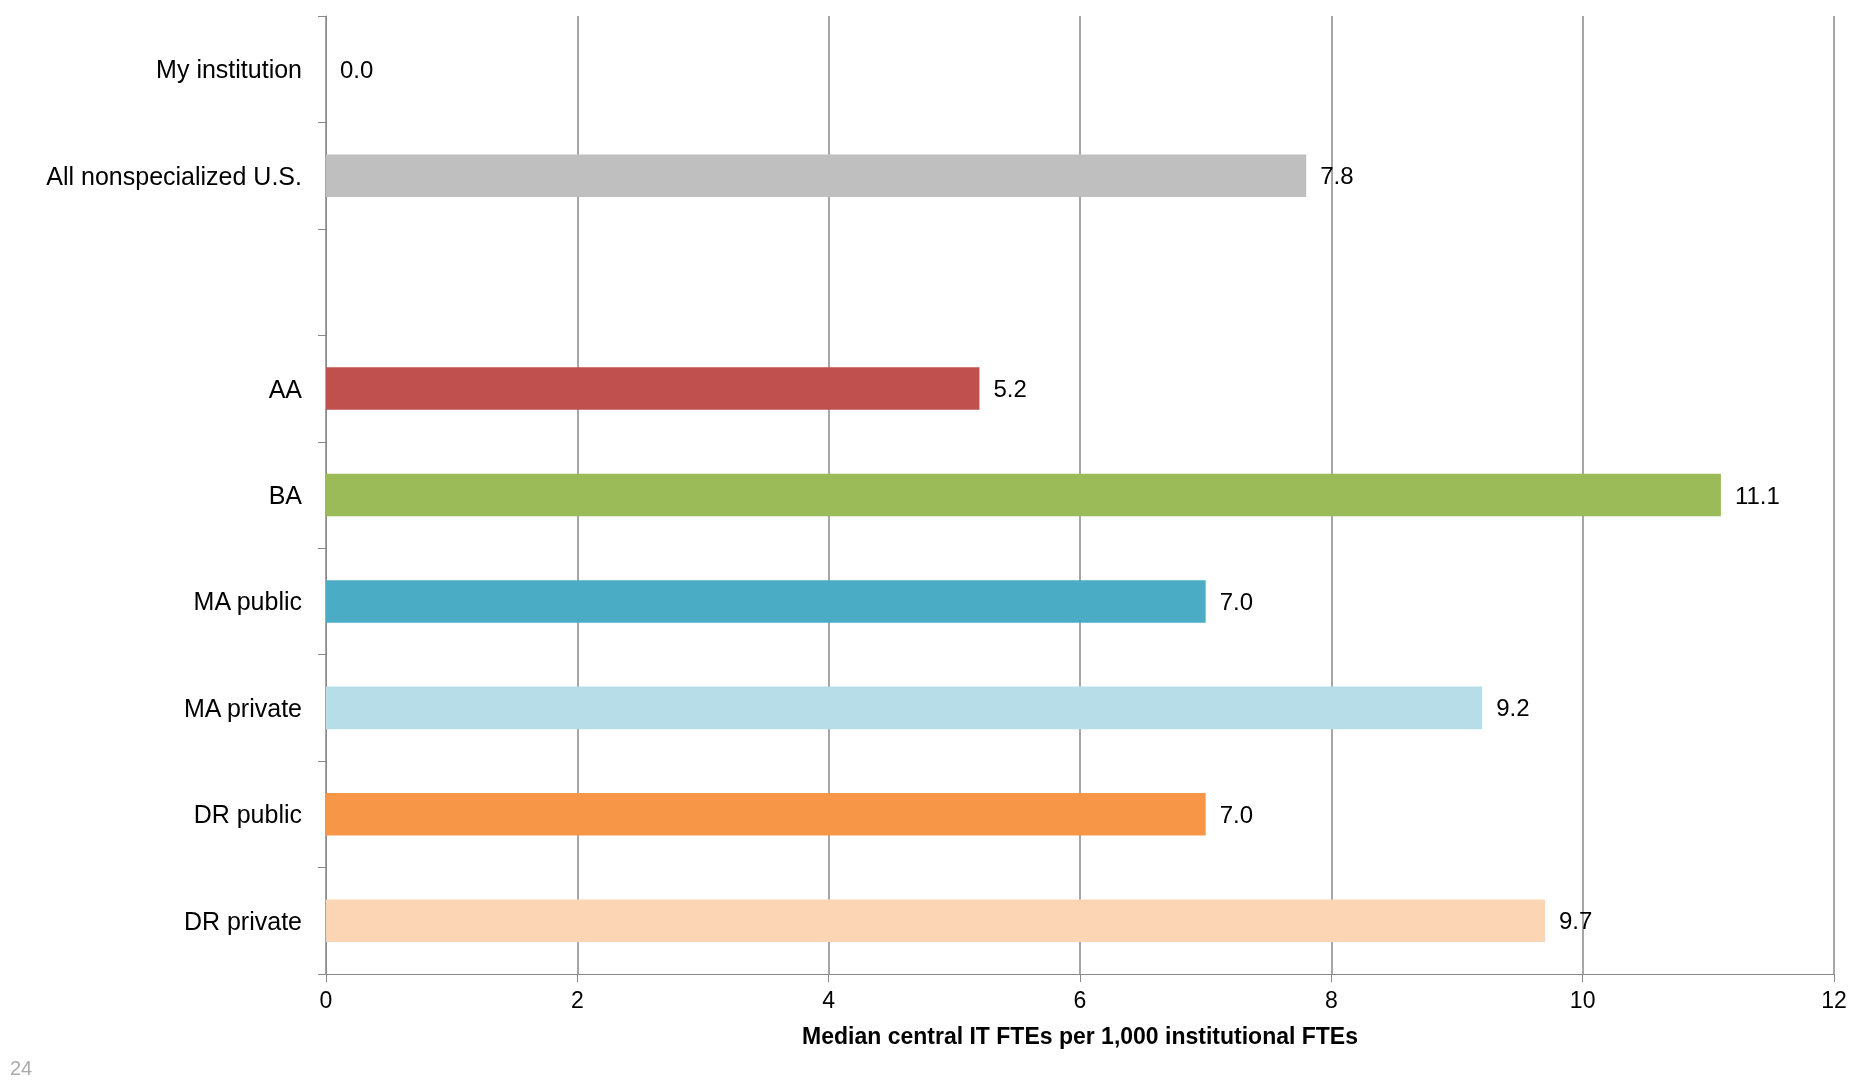 This screenshot has width=1864, height=1088. Describe the element at coordinates (285, 495) in the screenshot. I see `y-tick-label: BA` at that location.